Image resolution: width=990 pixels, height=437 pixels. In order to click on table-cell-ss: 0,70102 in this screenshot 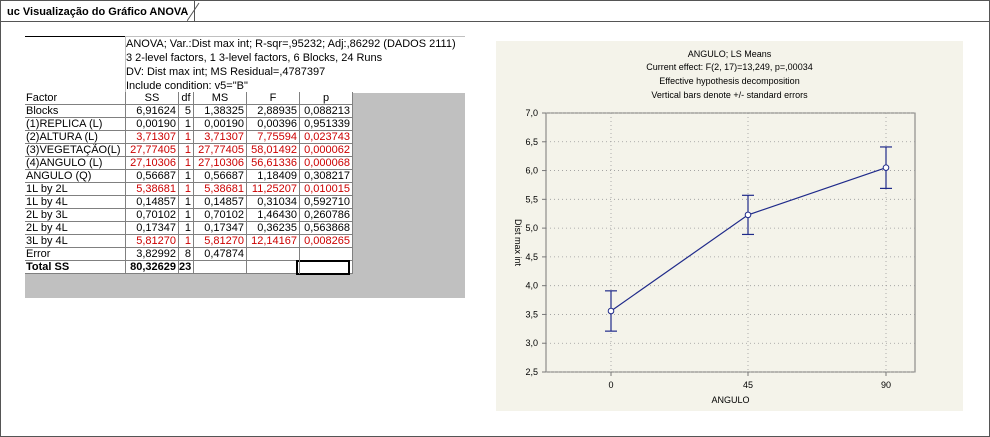, I will do `click(152, 215)`.